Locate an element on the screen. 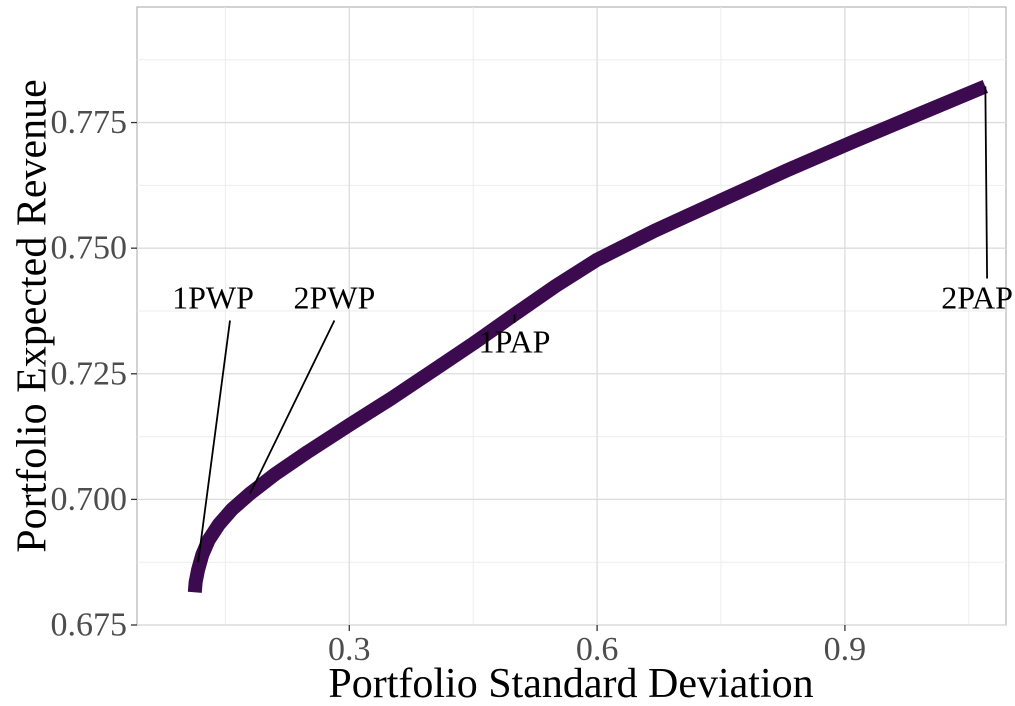 This screenshot has height=706, width=1015. y-tick-label: 0.675 is located at coordinates (89, 625).